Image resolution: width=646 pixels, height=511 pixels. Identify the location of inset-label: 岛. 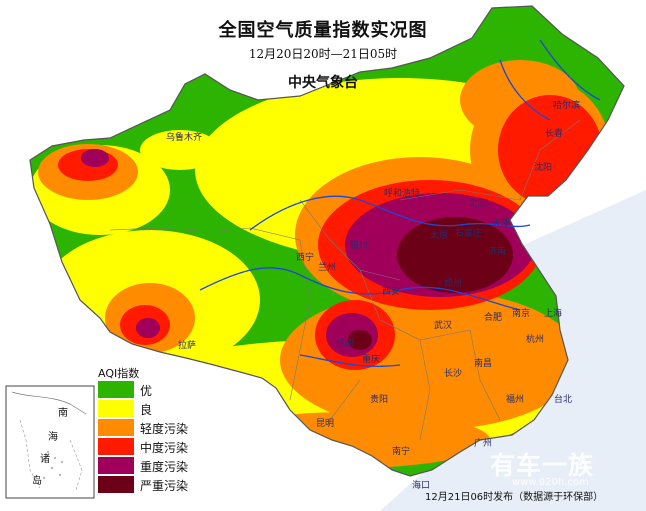
(37, 481).